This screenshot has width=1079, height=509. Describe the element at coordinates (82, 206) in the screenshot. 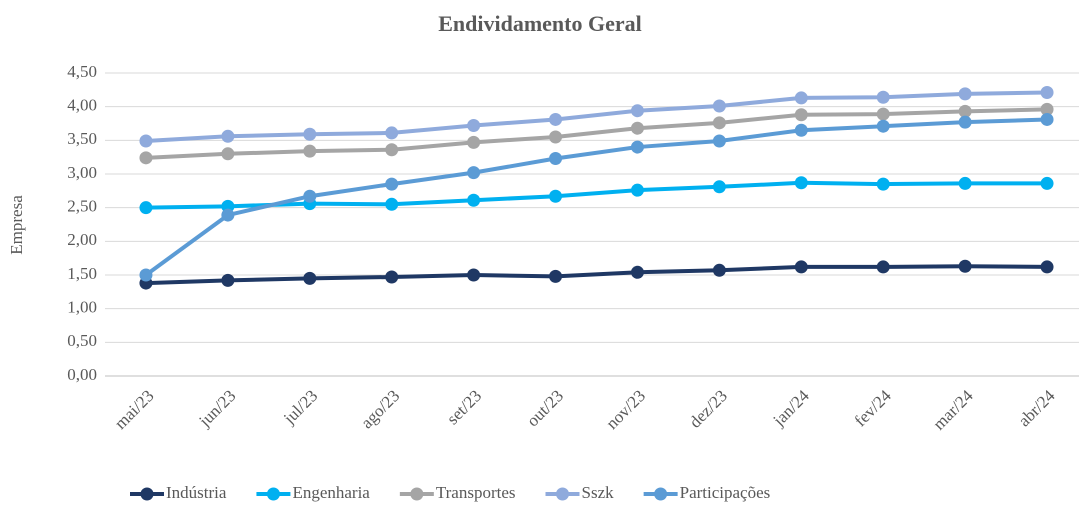

I see `y-tick-label: 2,50` at that location.